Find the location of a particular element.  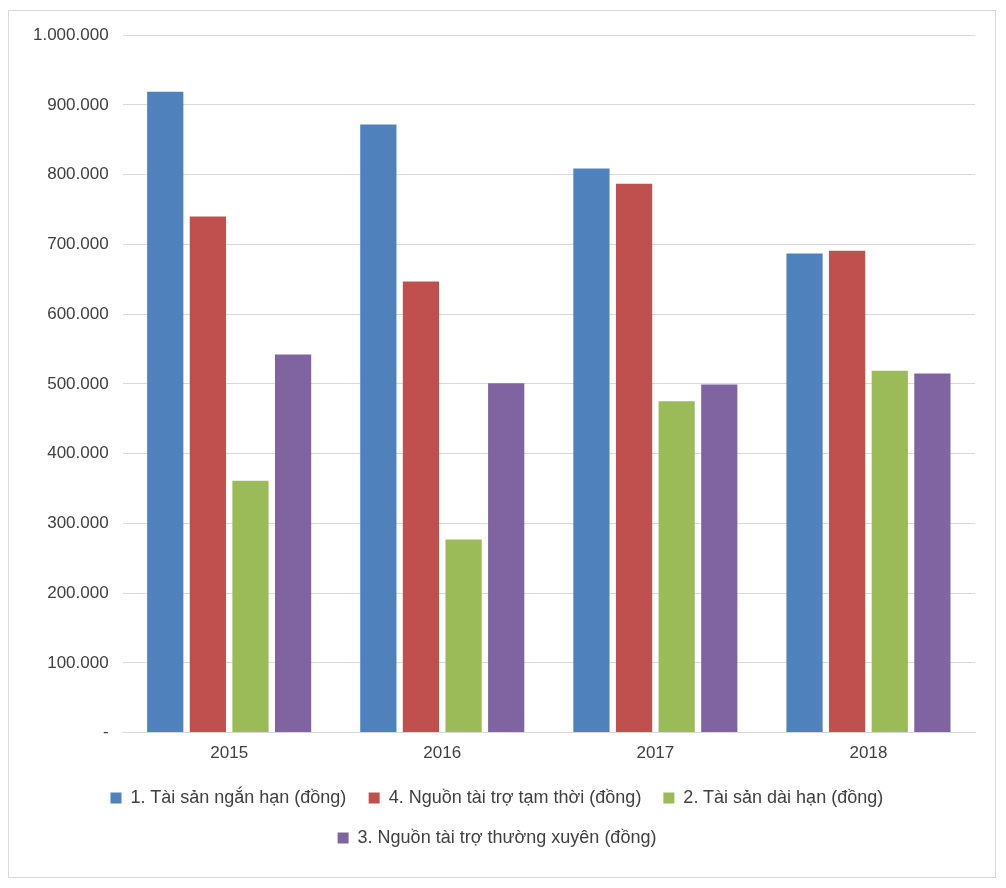

legend-label: 4. Nguồn tài trợ tạm thời (đồng) is located at coordinates (515, 796).